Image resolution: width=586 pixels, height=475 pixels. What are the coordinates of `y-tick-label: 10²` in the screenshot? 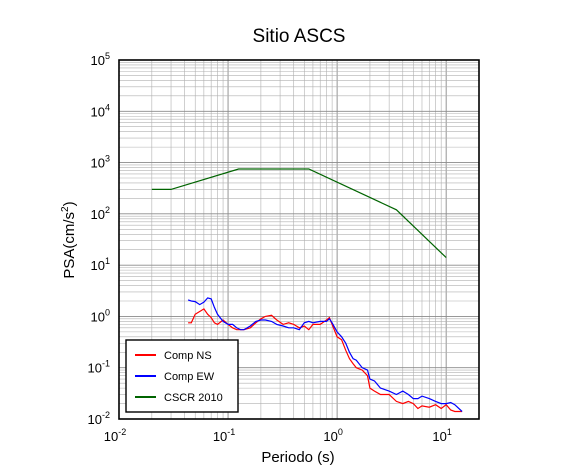 It's located at (100, 213).